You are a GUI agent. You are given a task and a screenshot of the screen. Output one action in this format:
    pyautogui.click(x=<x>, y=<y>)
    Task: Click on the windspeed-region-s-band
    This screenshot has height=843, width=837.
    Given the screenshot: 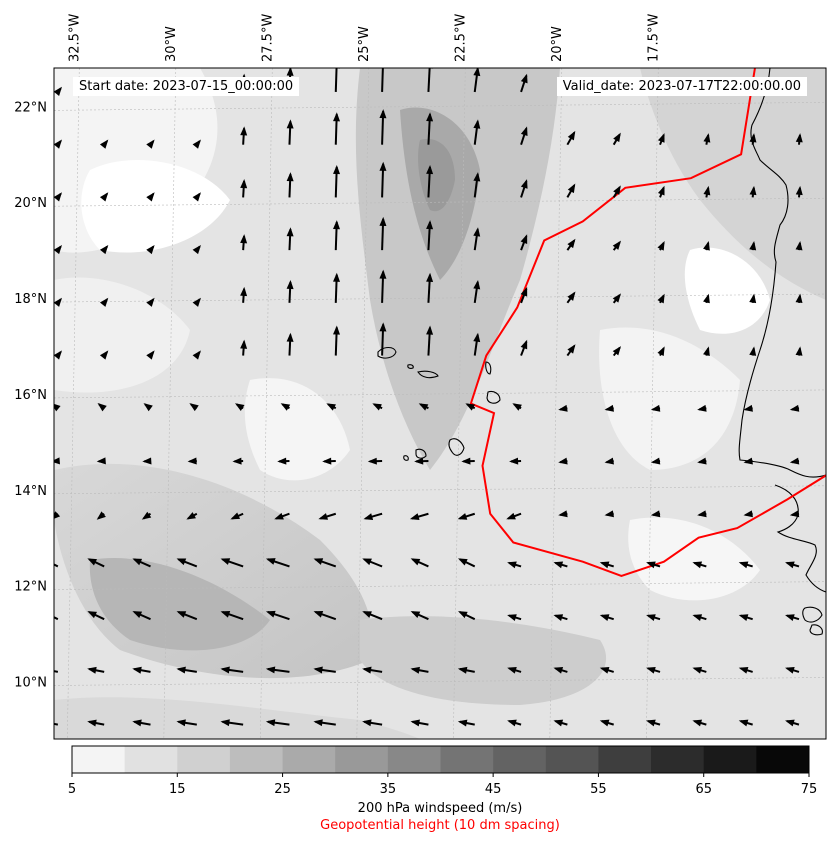 What is the action you would take?
    pyautogui.click(x=483, y=660)
    